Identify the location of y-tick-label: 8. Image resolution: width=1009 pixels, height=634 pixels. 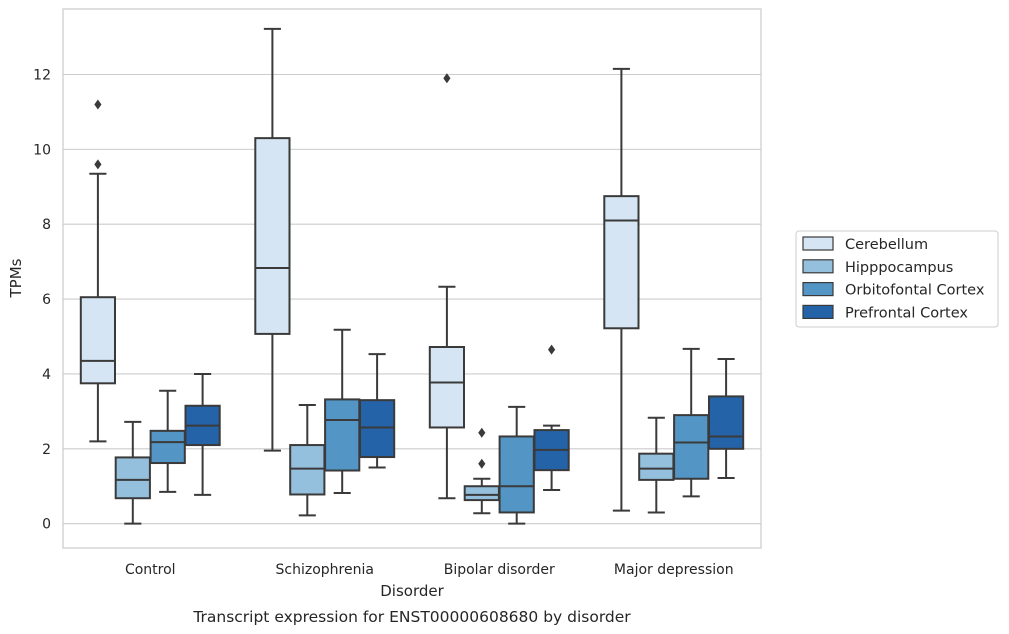
(46, 225).